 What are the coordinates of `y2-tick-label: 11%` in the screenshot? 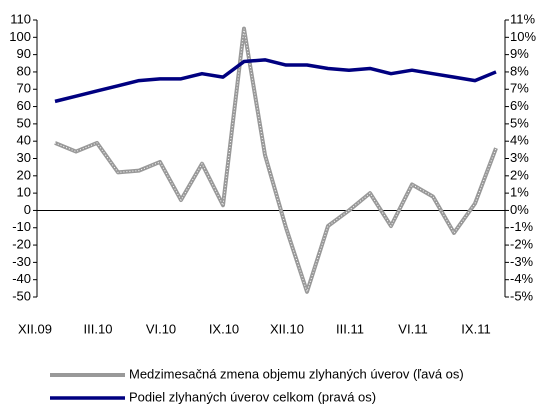 It's located at (522, 18).